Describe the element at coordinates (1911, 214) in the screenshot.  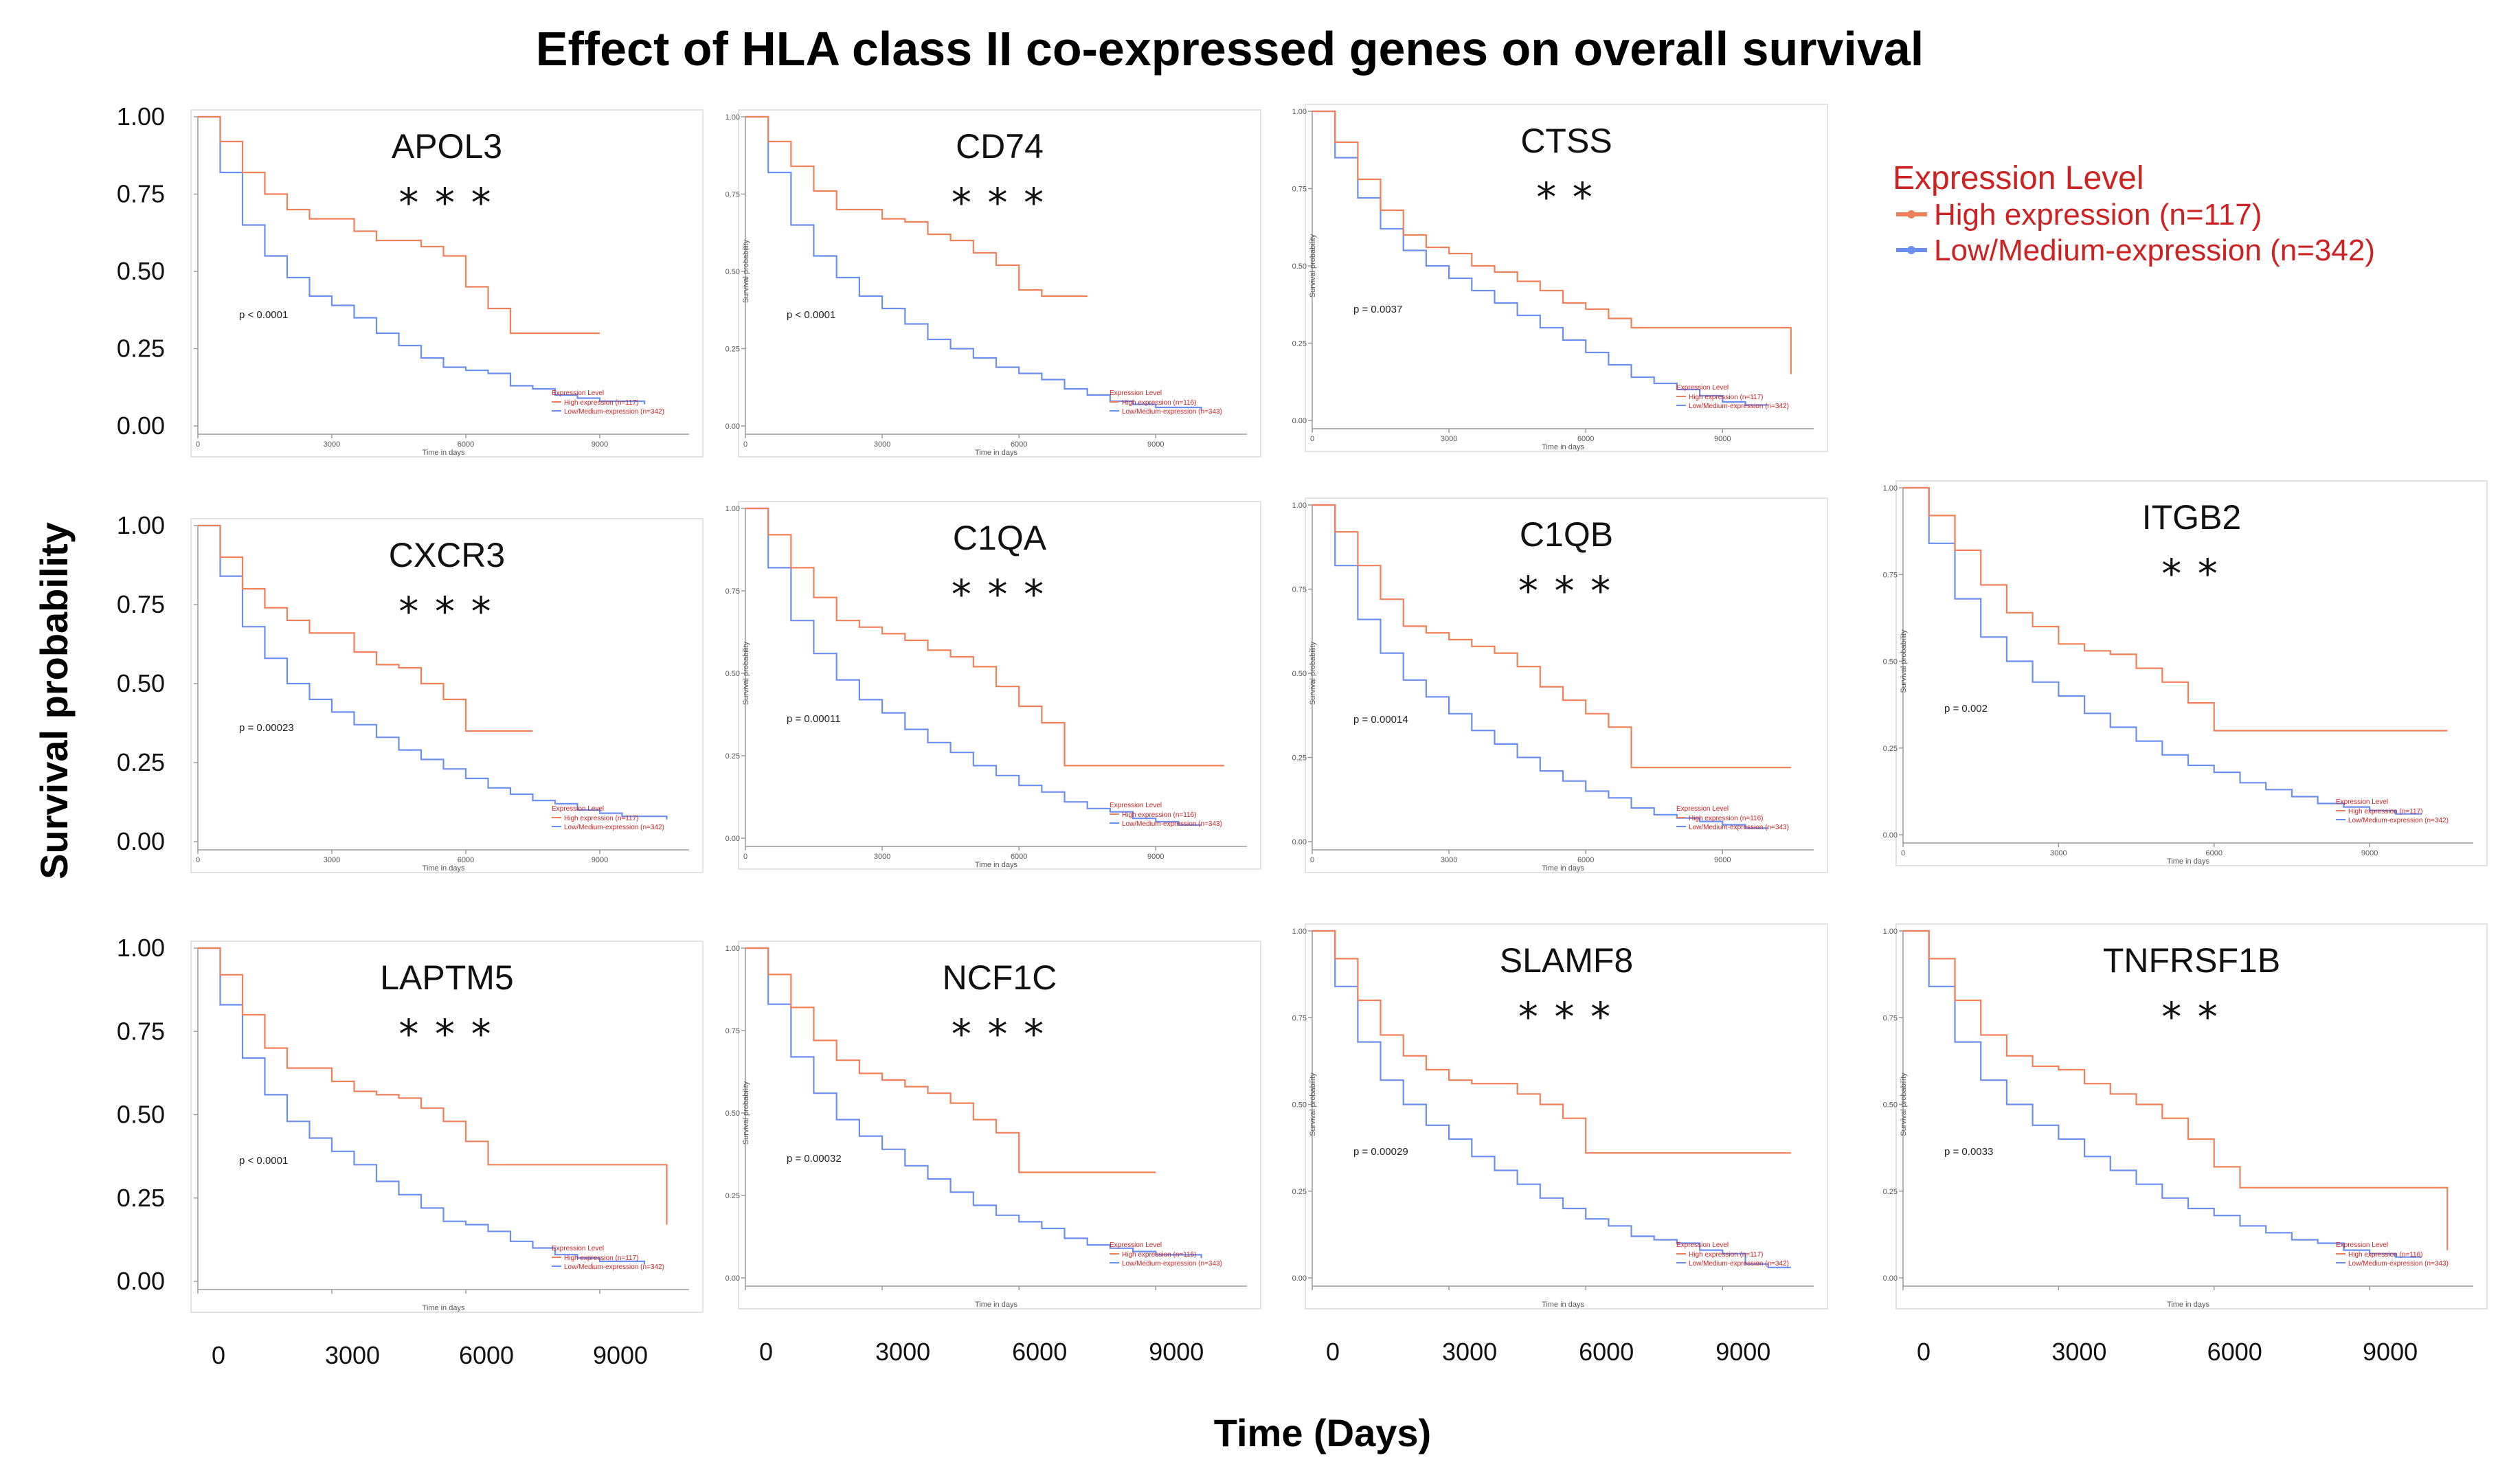
I see `legend-dot-high` at that location.